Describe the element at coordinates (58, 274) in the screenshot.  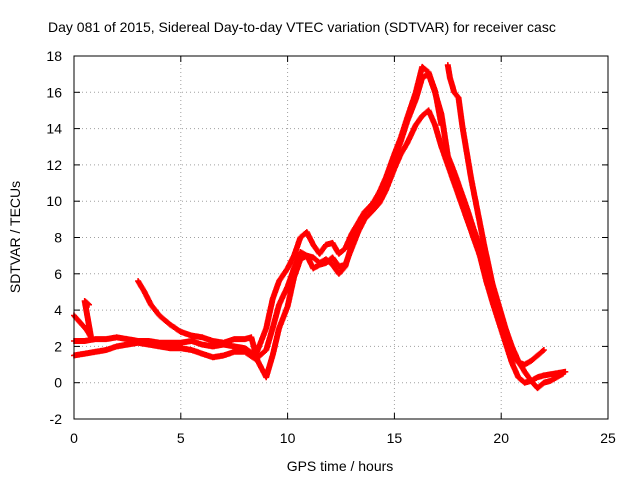
I see `y-tick-label: 6` at that location.